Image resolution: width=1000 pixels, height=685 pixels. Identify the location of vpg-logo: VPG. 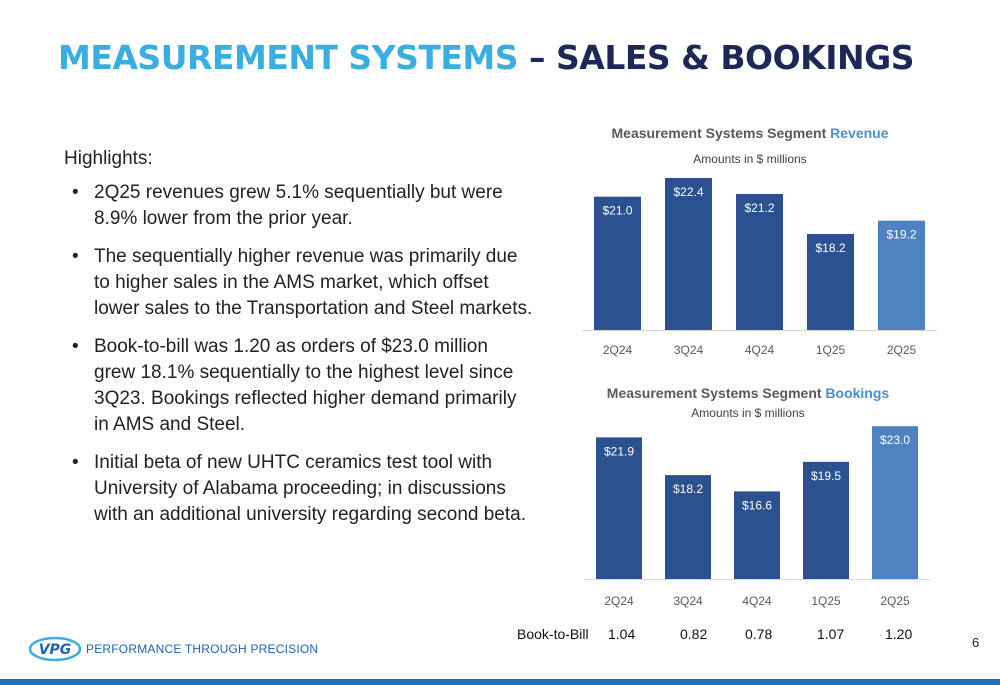
(56, 651).